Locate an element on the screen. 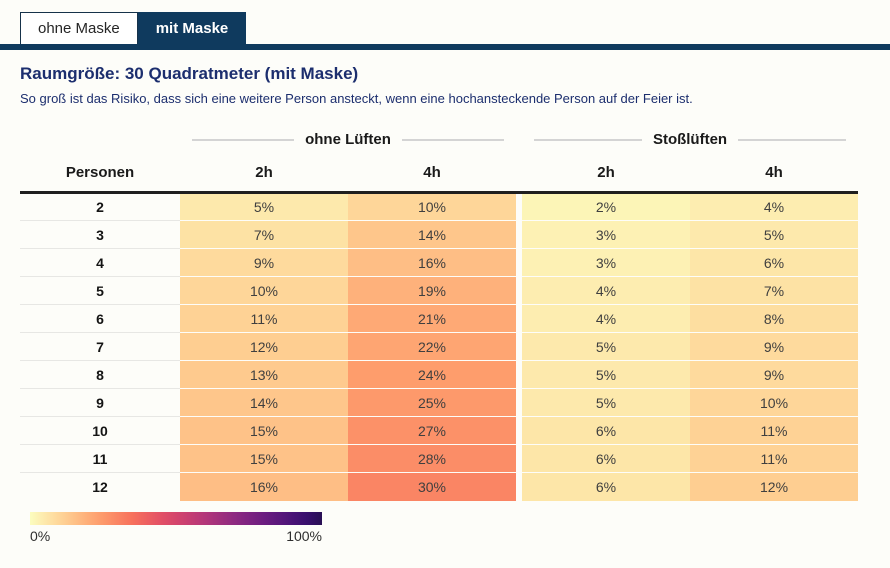 The height and width of the screenshot is (568, 890). personen-column-header: Personen is located at coordinates (100, 176).